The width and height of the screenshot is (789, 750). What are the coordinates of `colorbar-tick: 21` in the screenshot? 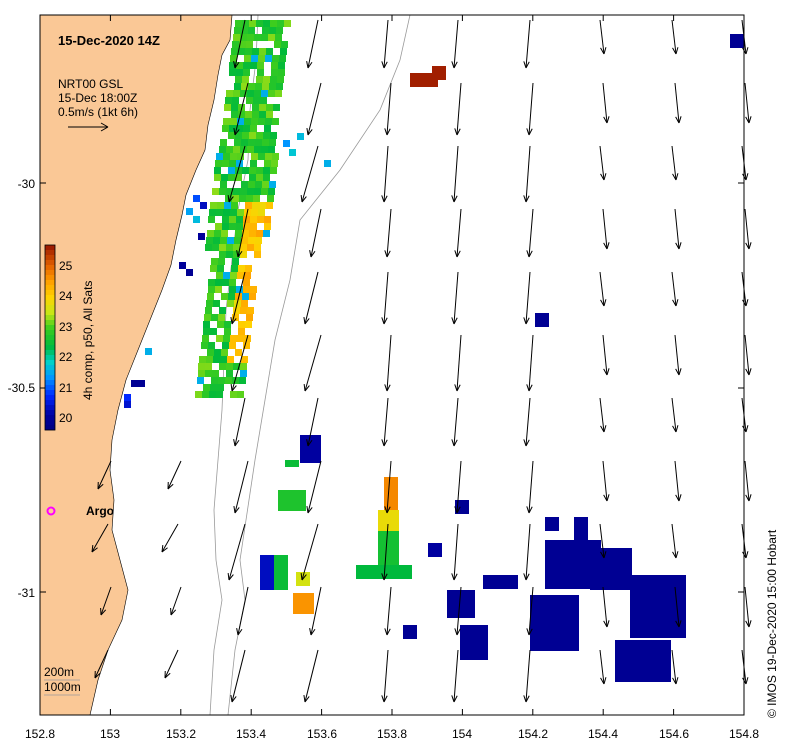 It's located at (66, 388).